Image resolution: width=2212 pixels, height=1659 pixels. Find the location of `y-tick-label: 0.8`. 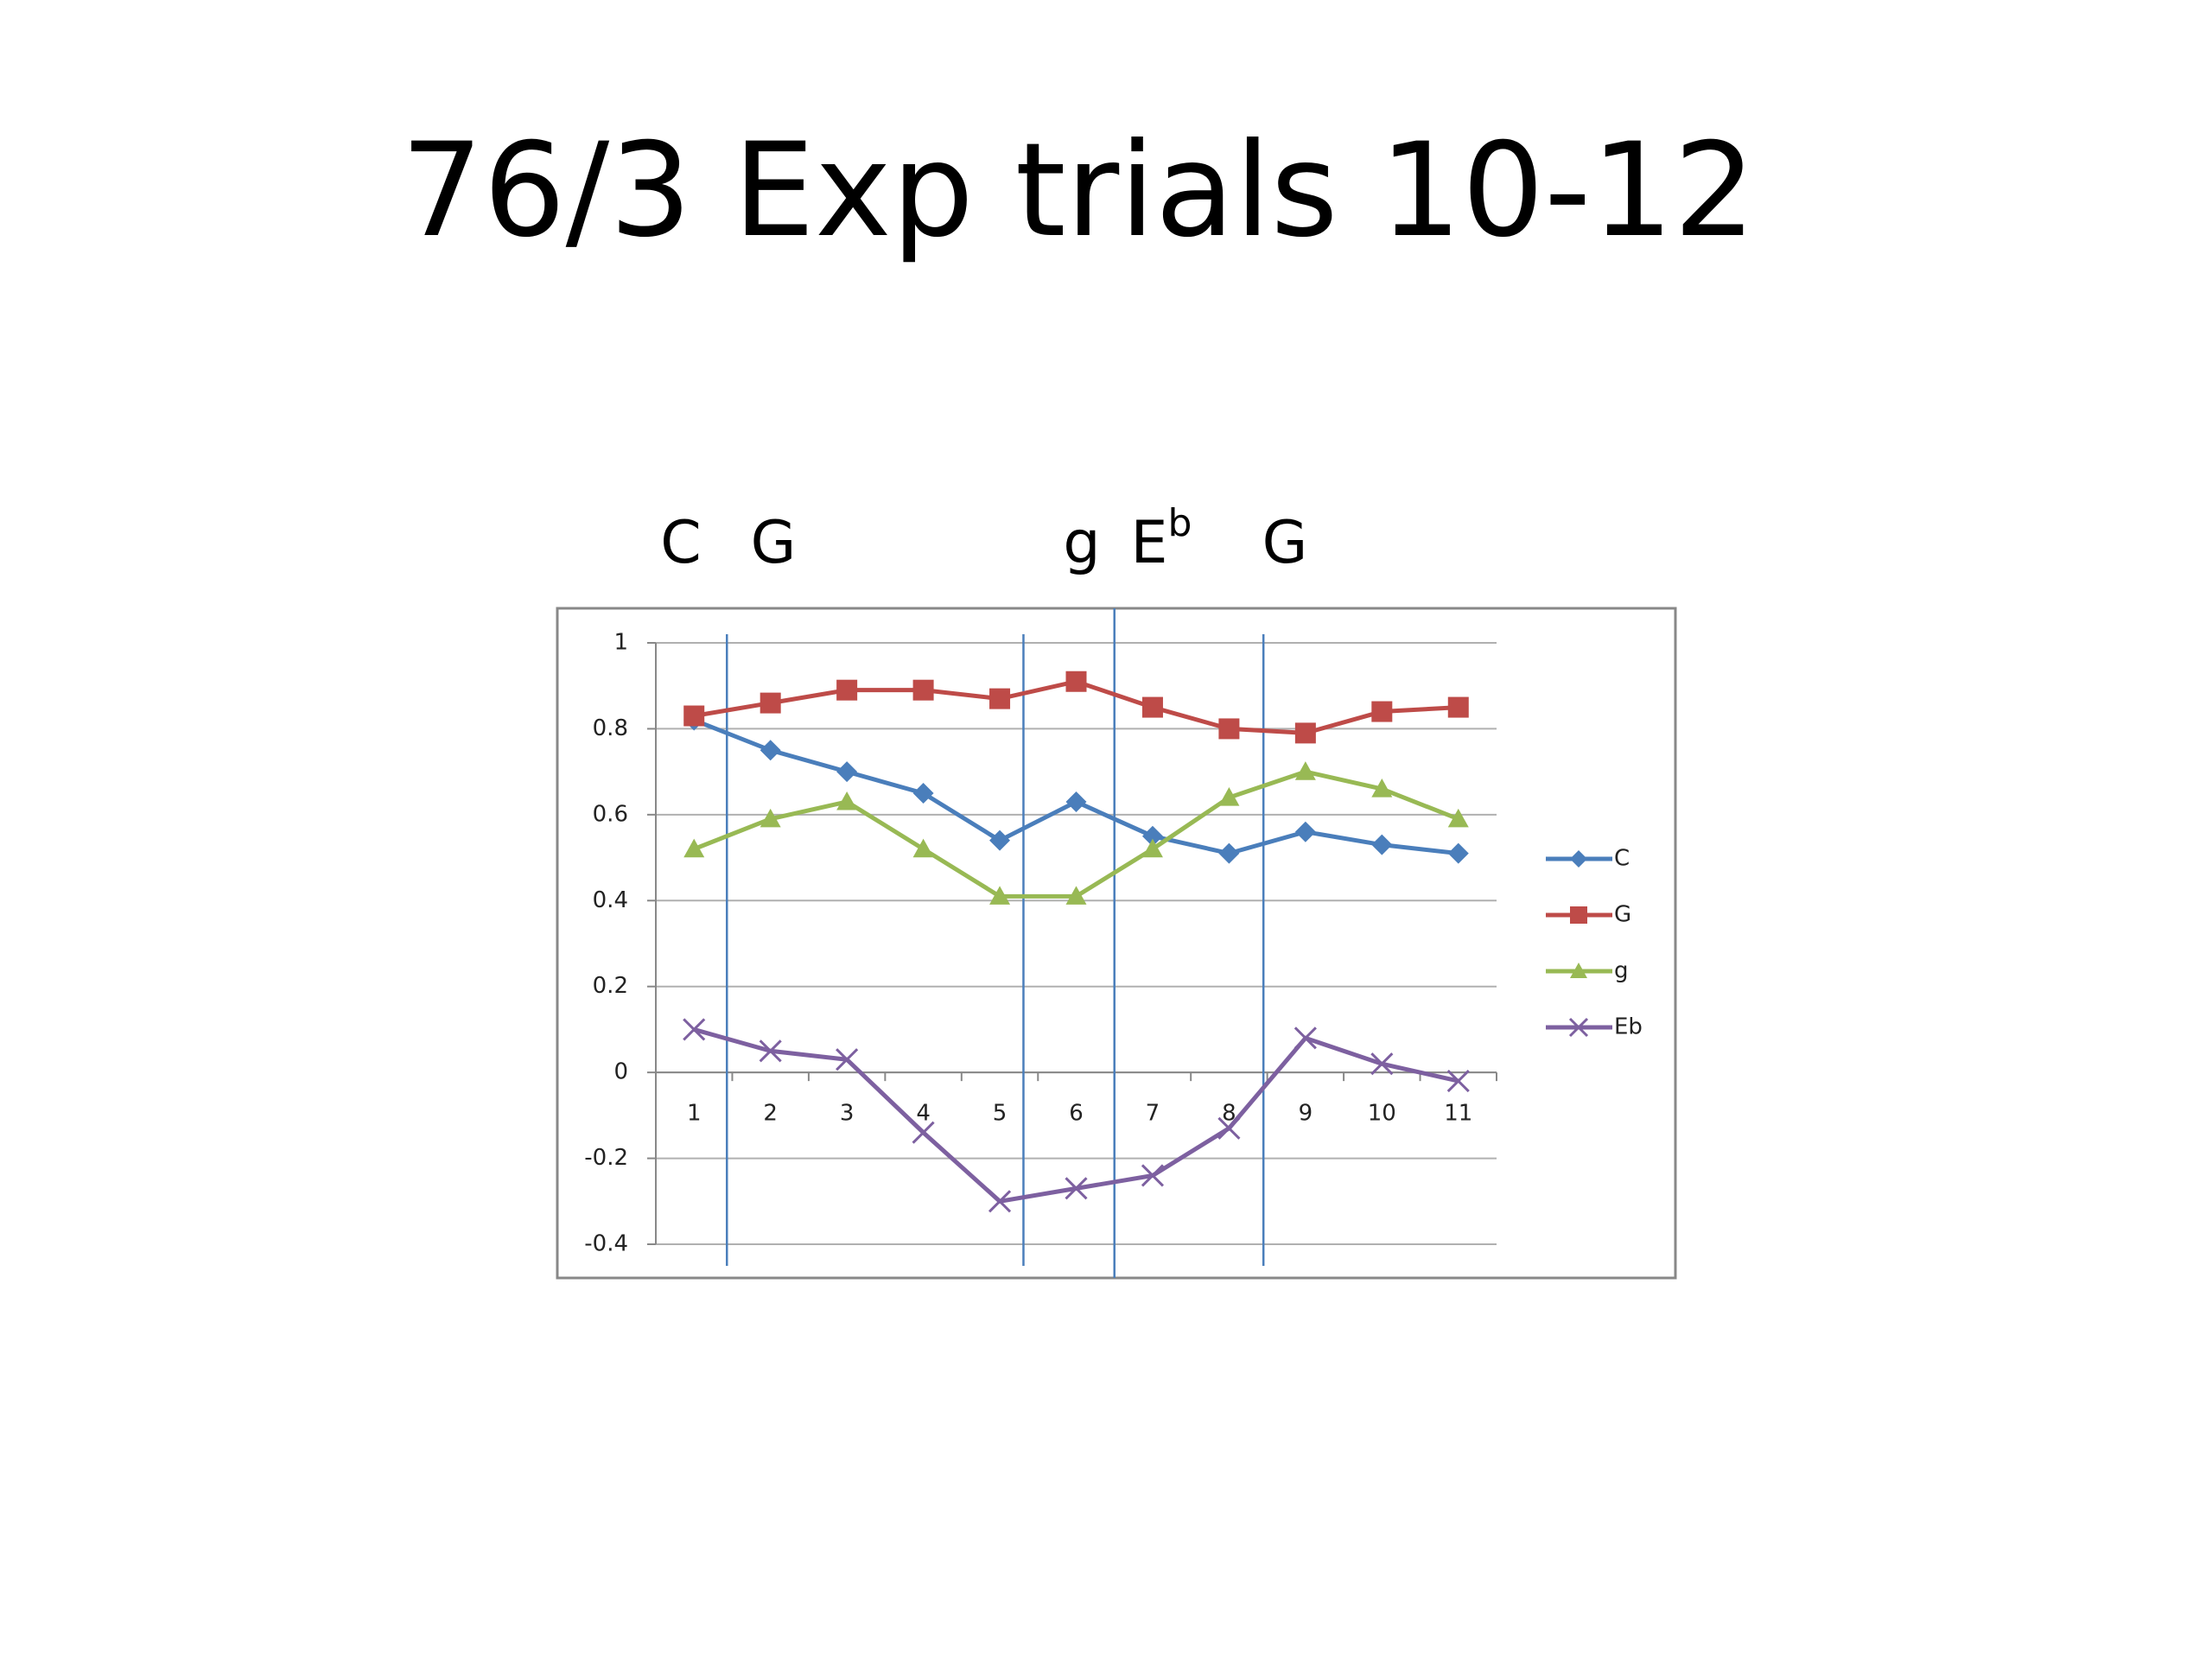

y-tick-label: 0.8 is located at coordinates (610, 728).